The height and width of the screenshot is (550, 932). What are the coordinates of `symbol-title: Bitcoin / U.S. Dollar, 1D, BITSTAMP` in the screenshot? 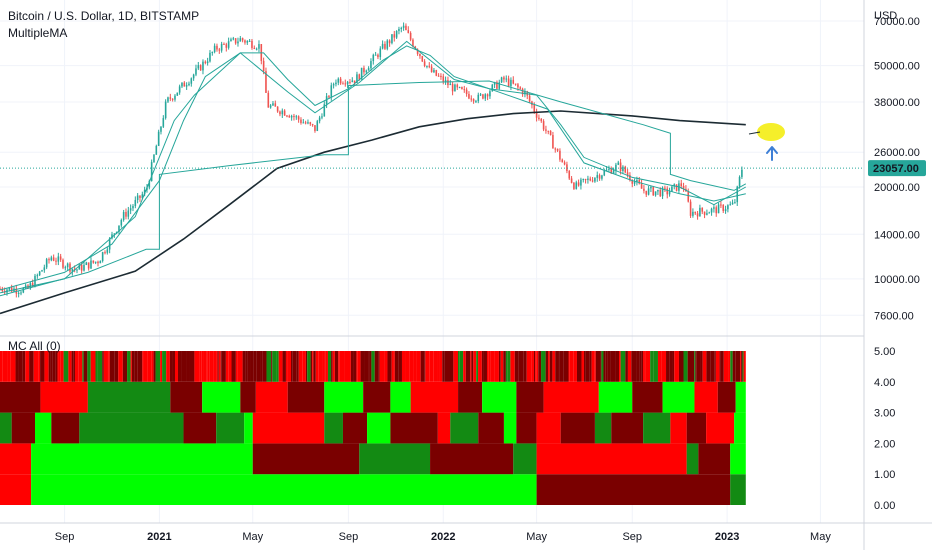 It's located at (103, 16).